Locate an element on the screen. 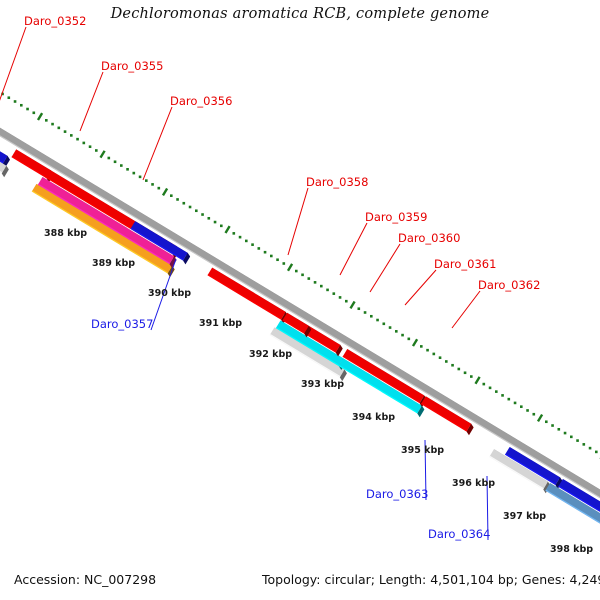 The height and width of the screenshot is (600, 600). scale-label-388-kbp: 388 kbp is located at coordinates (66, 233).